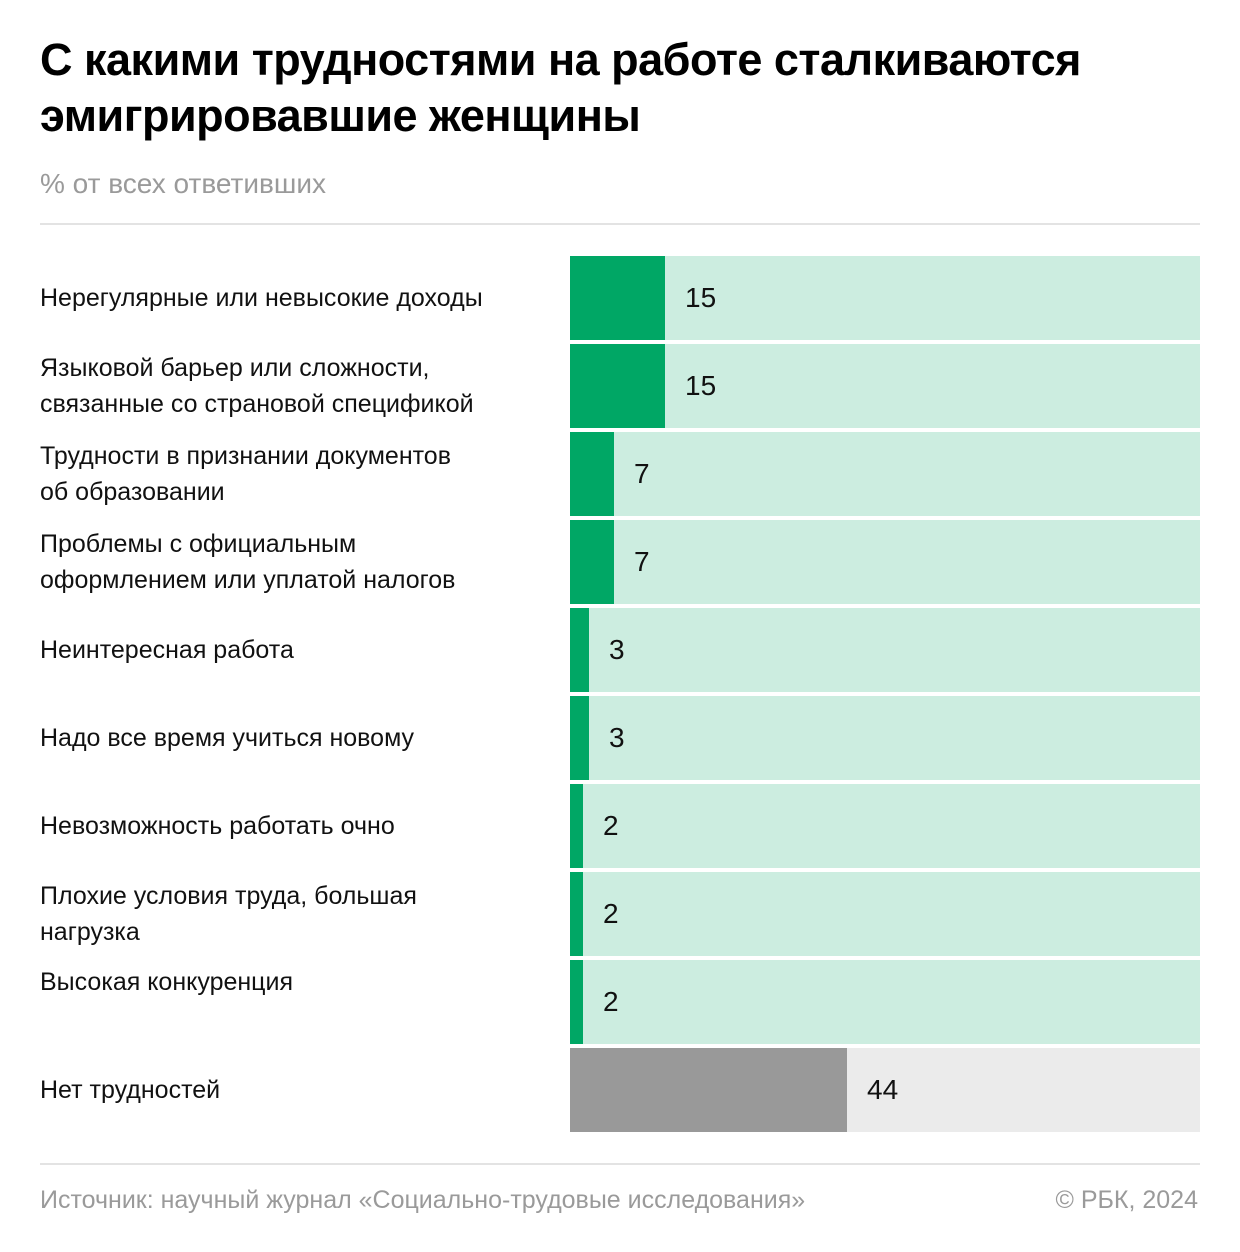 Image resolution: width=1240 pixels, height=1252 pixels. I want to click on category-label-text: Невозможность работать очно, so click(217, 826).